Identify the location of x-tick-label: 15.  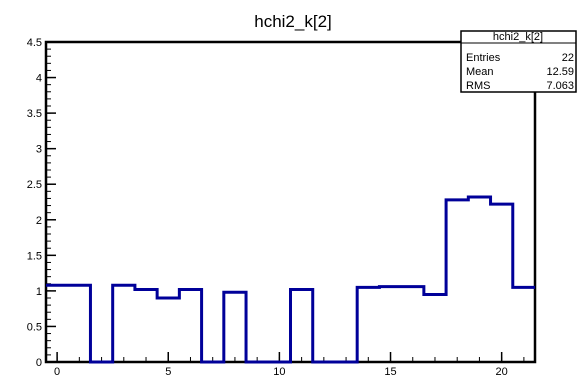
(390, 372).